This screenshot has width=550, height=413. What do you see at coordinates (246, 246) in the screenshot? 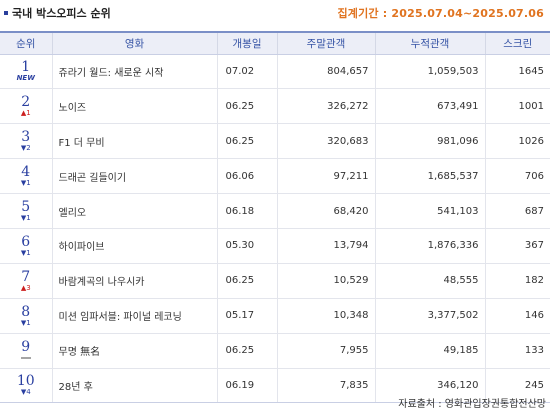
I see `release-date: 05.30` at bounding box center [246, 246].